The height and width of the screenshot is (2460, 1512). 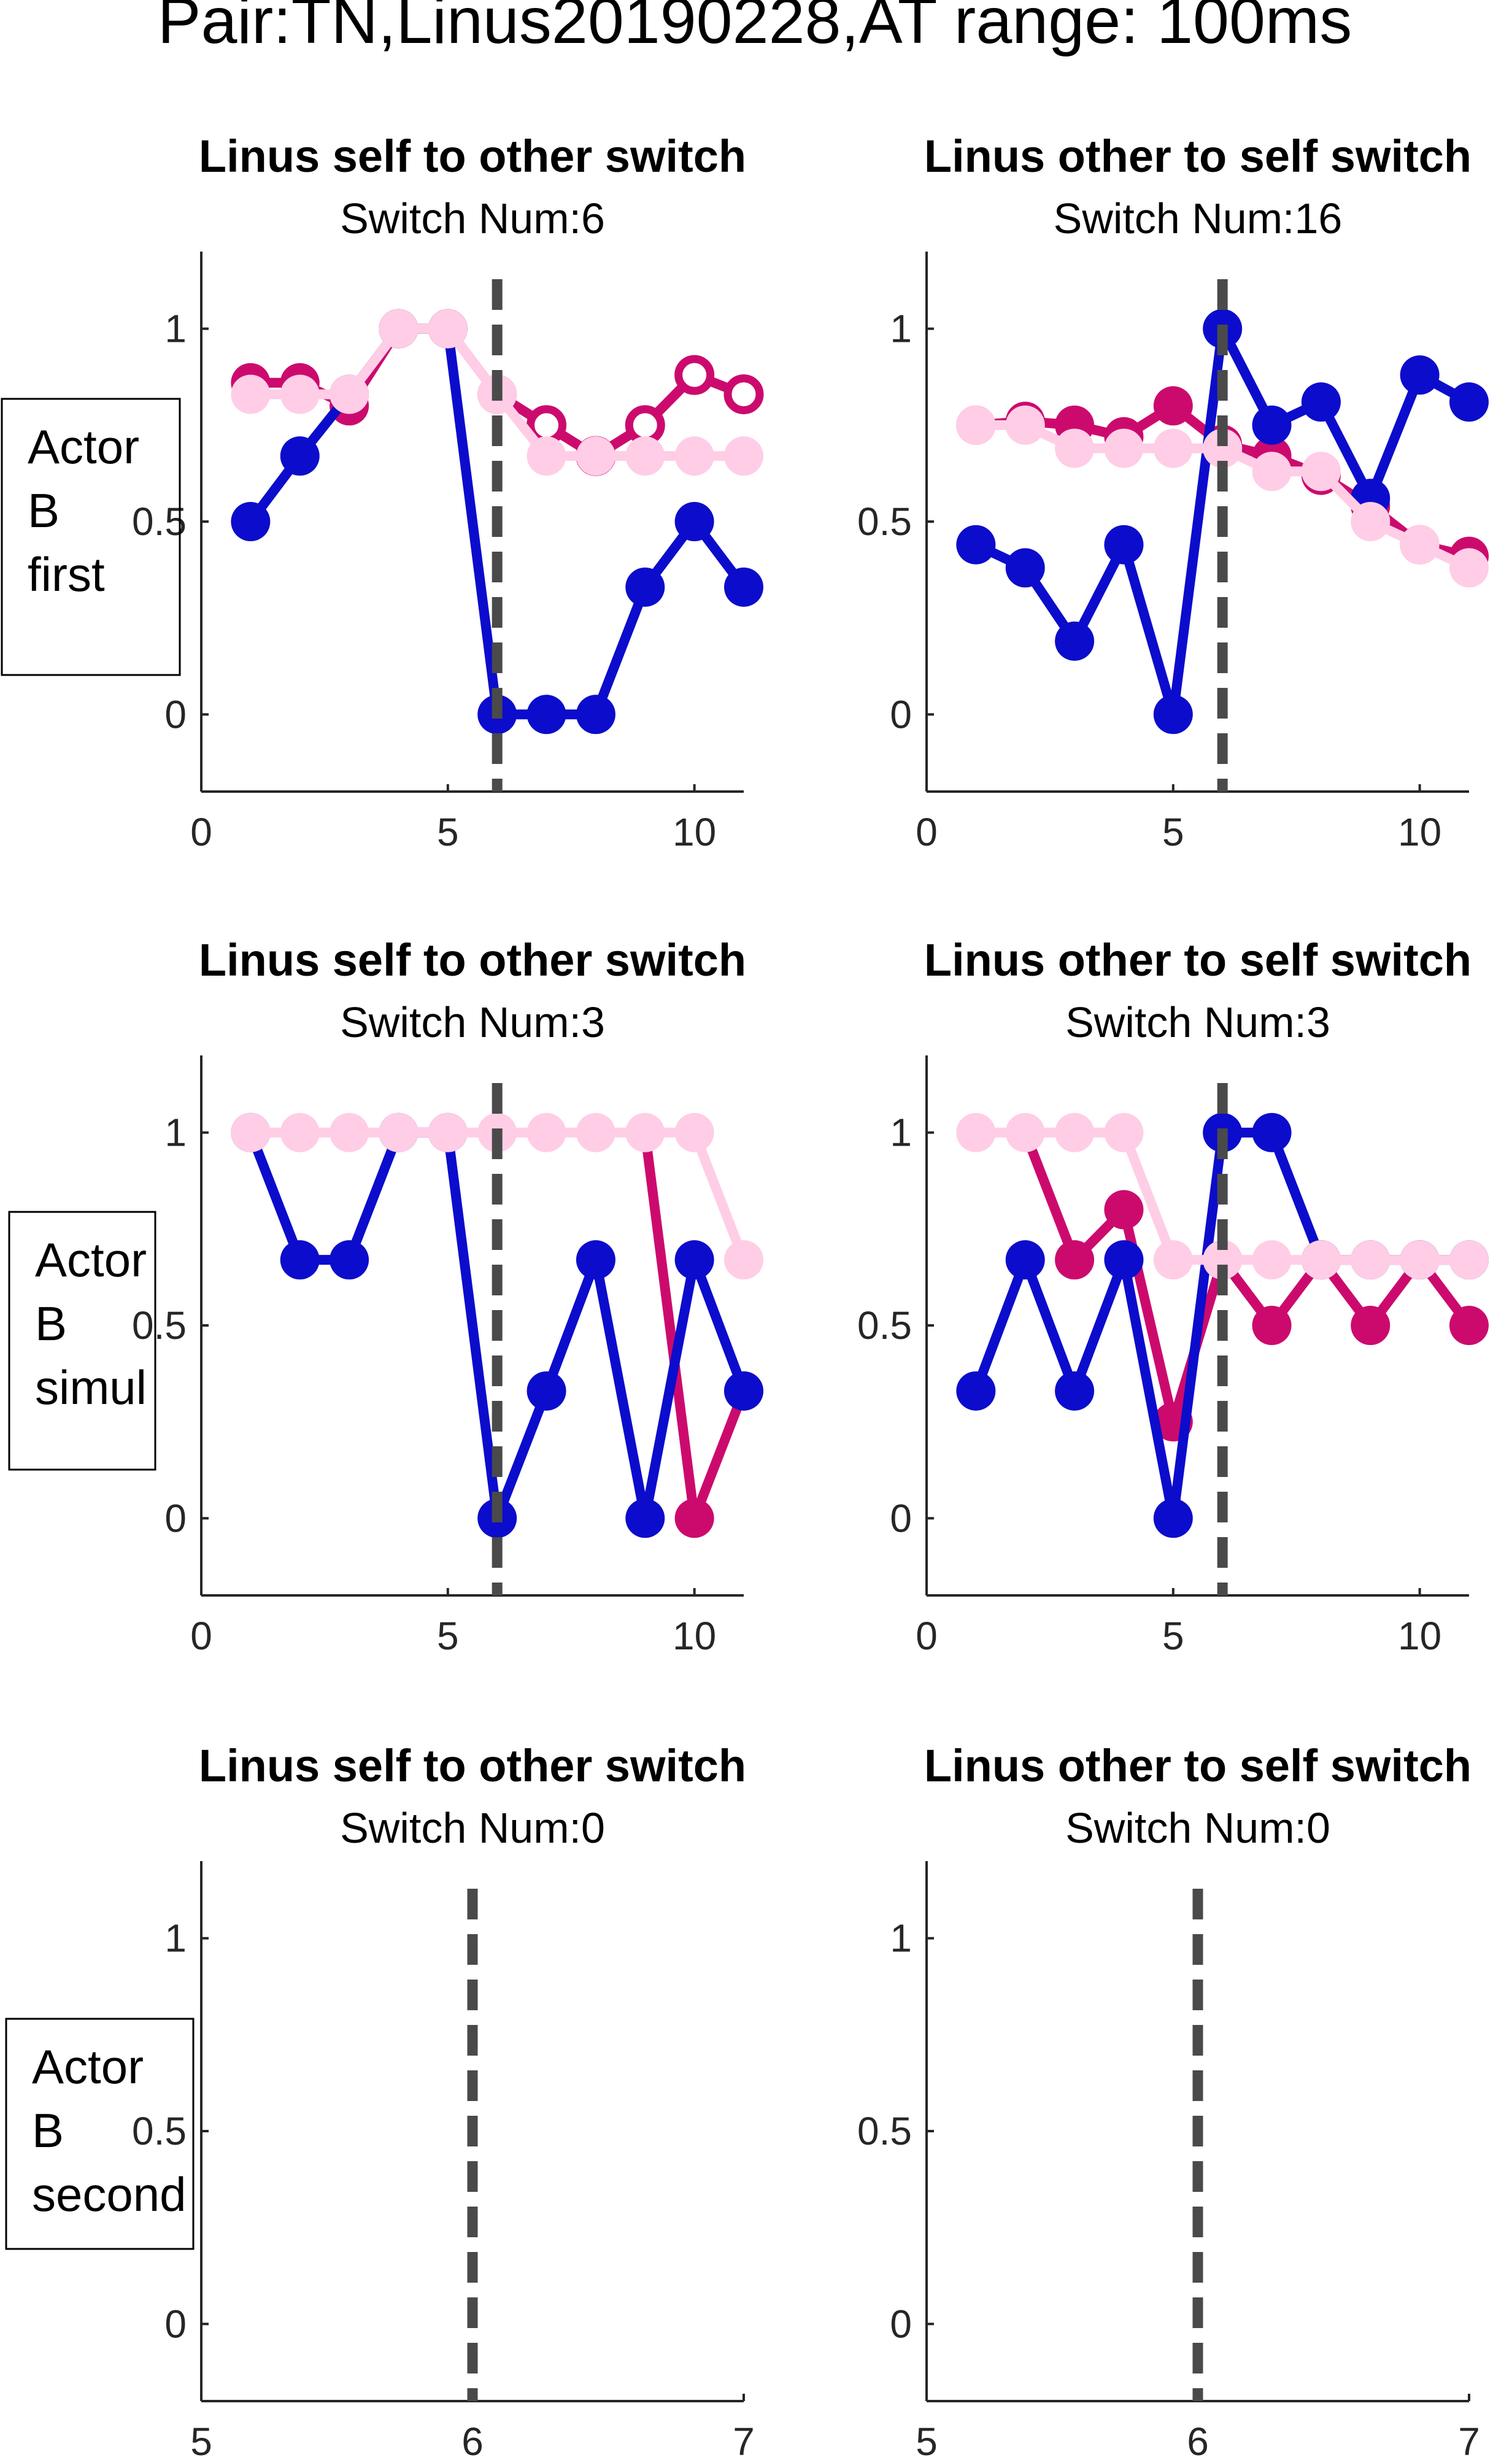 I want to click on x-tick-label: 6, so click(x=1198, y=2440).